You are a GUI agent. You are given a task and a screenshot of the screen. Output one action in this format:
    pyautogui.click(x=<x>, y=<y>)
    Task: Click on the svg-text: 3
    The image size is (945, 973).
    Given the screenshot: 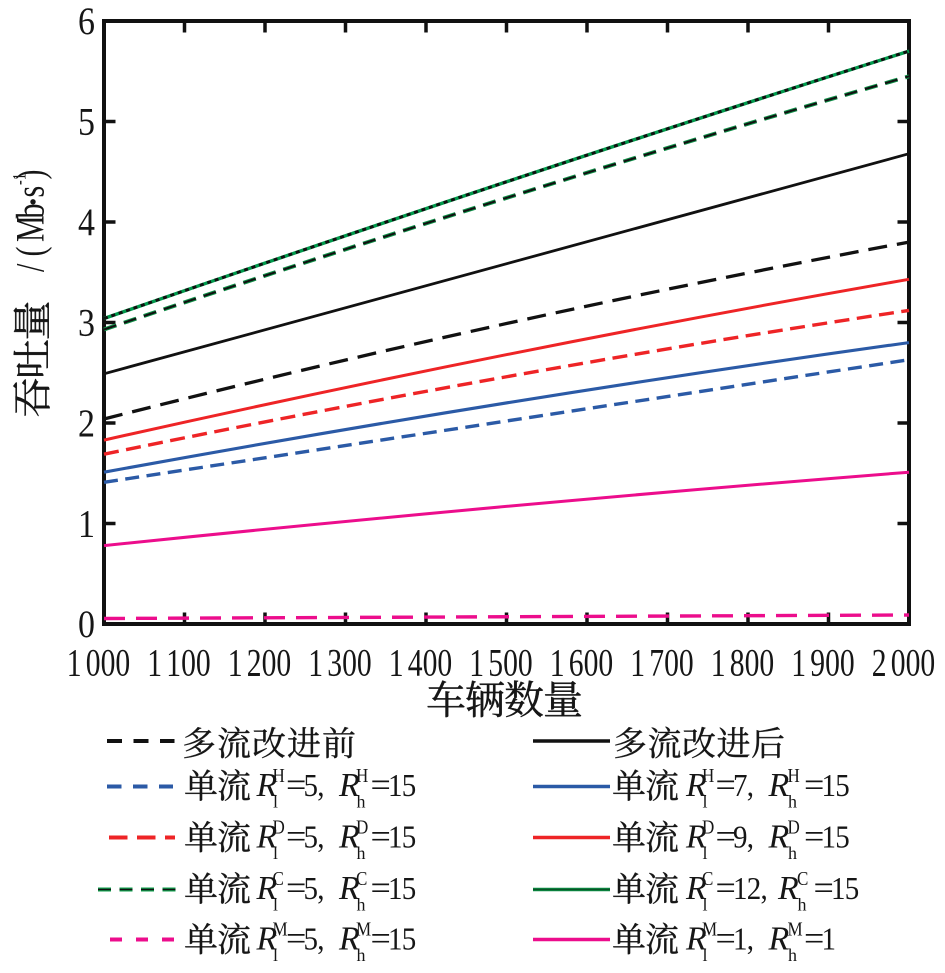 What is the action you would take?
    pyautogui.click(x=86, y=322)
    